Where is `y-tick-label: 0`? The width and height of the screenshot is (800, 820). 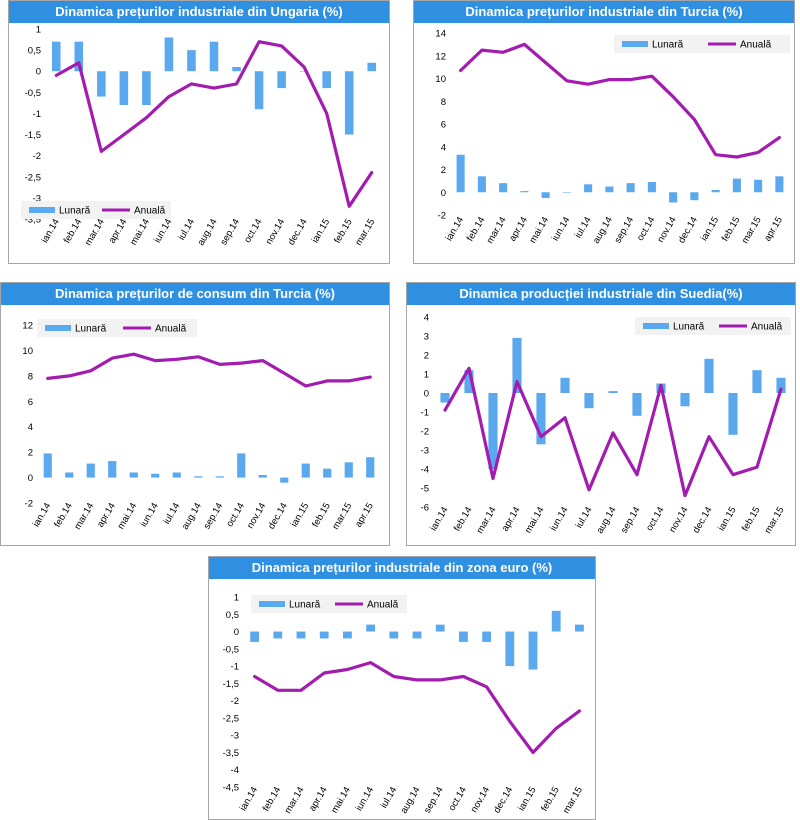
y-tick-label: 0 is located at coordinates (443, 193).